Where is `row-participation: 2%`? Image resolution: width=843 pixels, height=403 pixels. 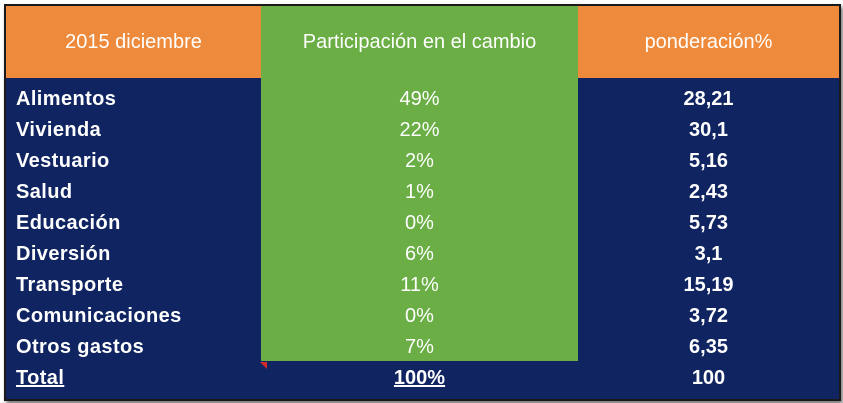 row-participation: 2% is located at coordinates (419, 161).